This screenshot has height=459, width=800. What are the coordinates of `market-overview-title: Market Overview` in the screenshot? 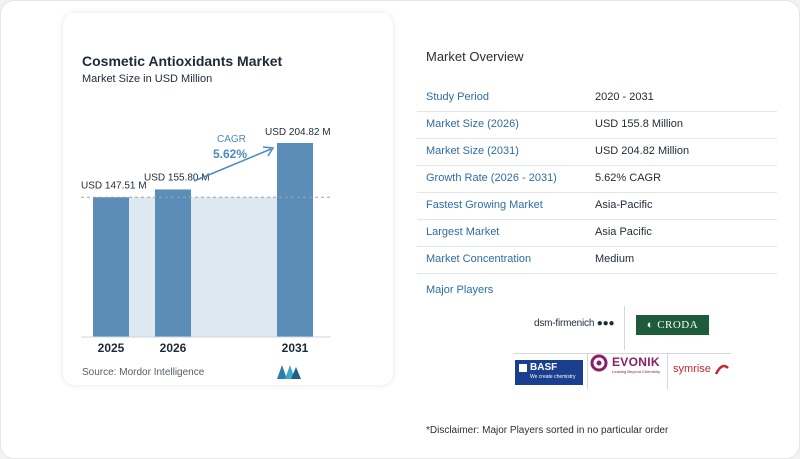 It's located at (475, 56).